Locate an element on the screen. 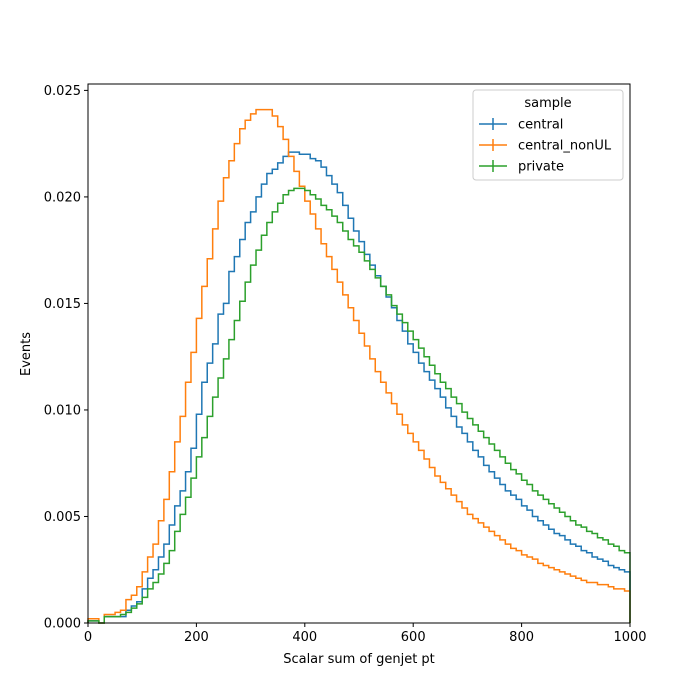 This screenshot has height=700, width=700. y-tick-label: 0.020 is located at coordinates (62, 197).